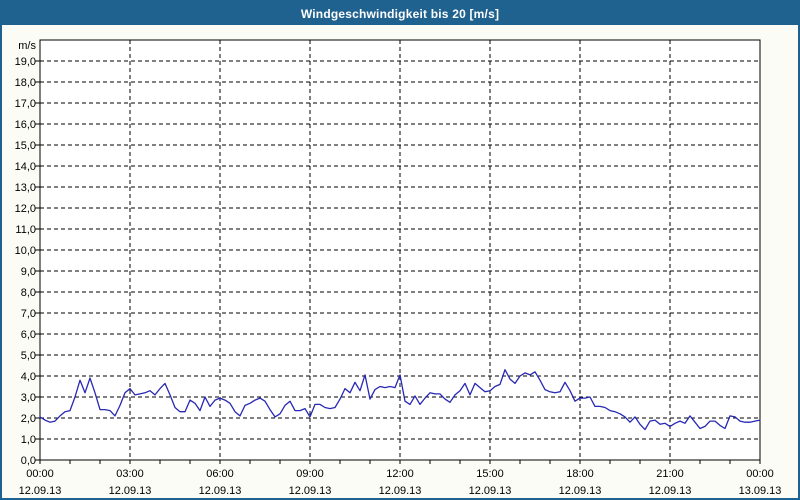 Image resolution: width=800 pixels, height=500 pixels. Describe the element at coordinates (670, 474) in the screenshot. I see `x-axis-time-label: 21:00` at that location.